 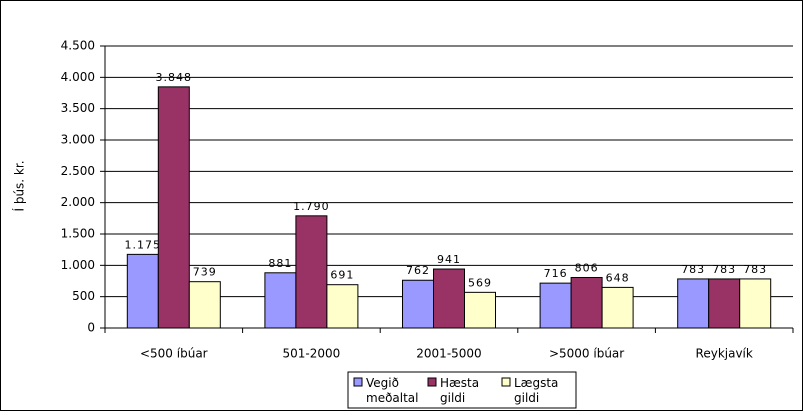 What do you see at coordinates (618, 277) in the screenshot?
I see `value-label: 648` at bounding box center [618, 277].